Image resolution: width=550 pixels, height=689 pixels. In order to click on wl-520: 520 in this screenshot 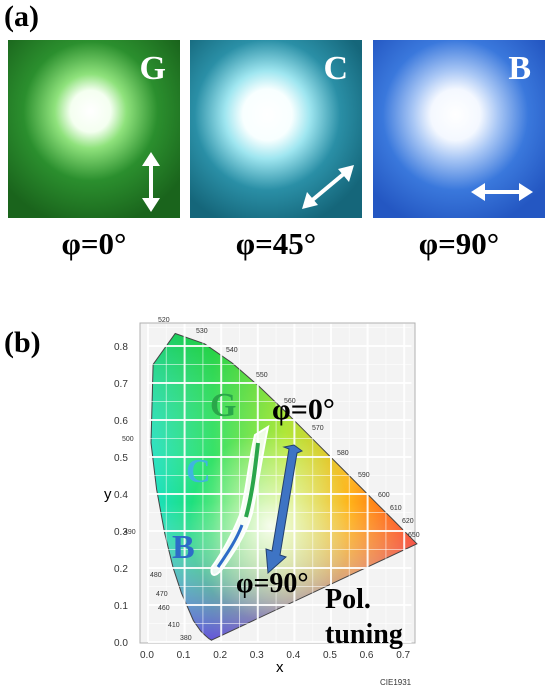, I will do `click(164, 320)`.